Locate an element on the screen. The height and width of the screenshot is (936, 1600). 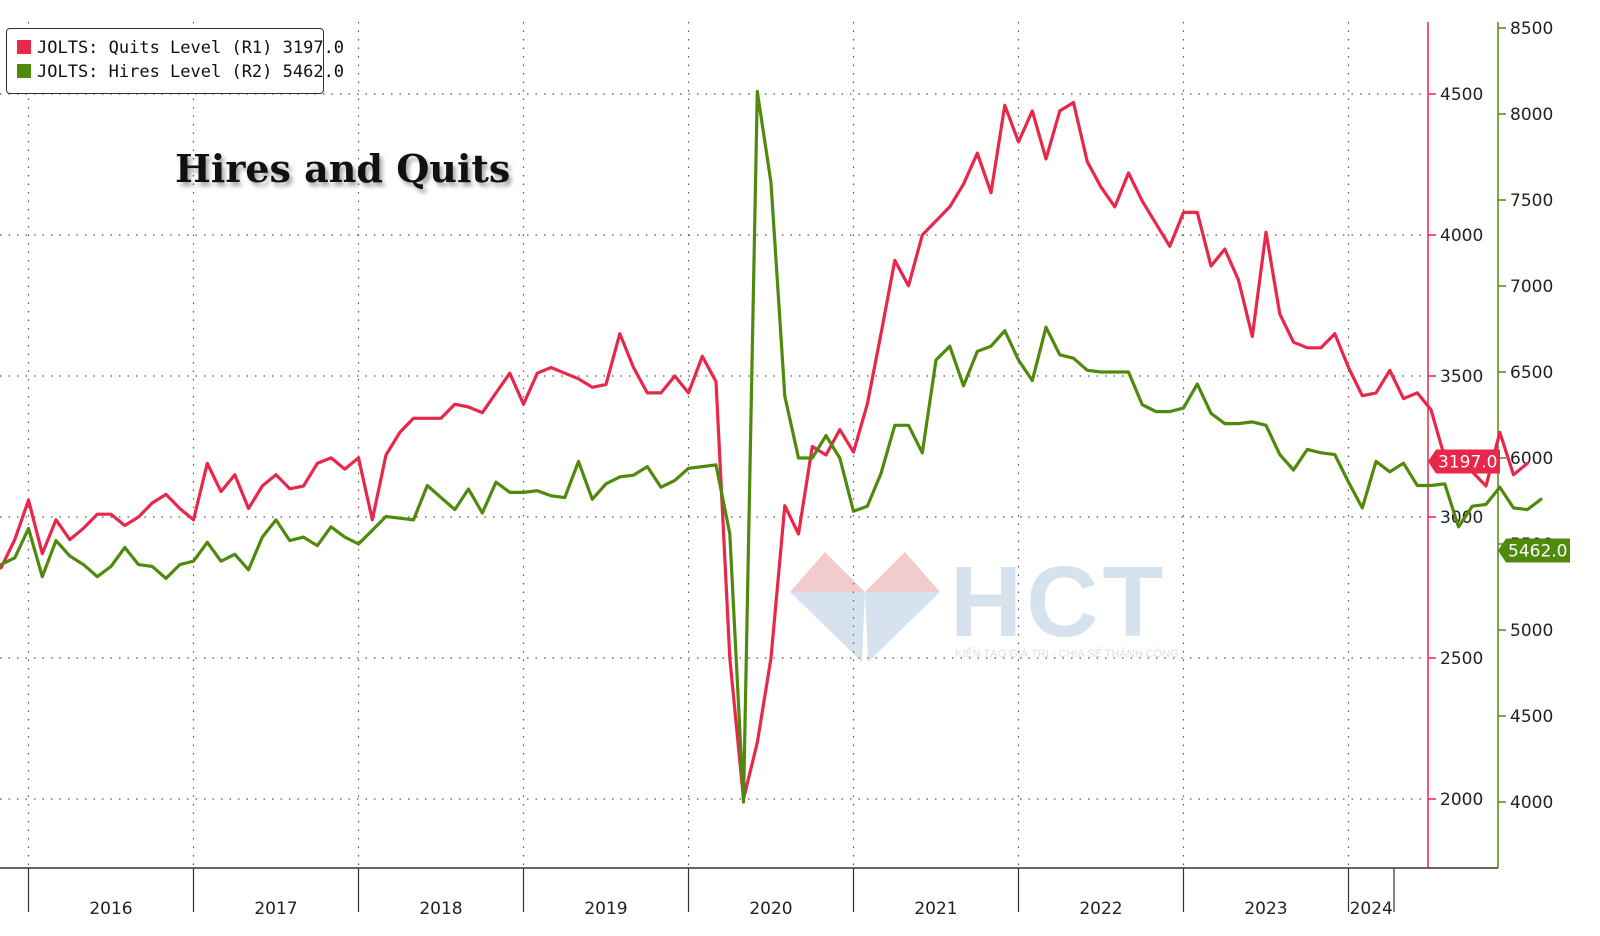
r2-tick-label: 6500 is located at coordinates (1531, 373).